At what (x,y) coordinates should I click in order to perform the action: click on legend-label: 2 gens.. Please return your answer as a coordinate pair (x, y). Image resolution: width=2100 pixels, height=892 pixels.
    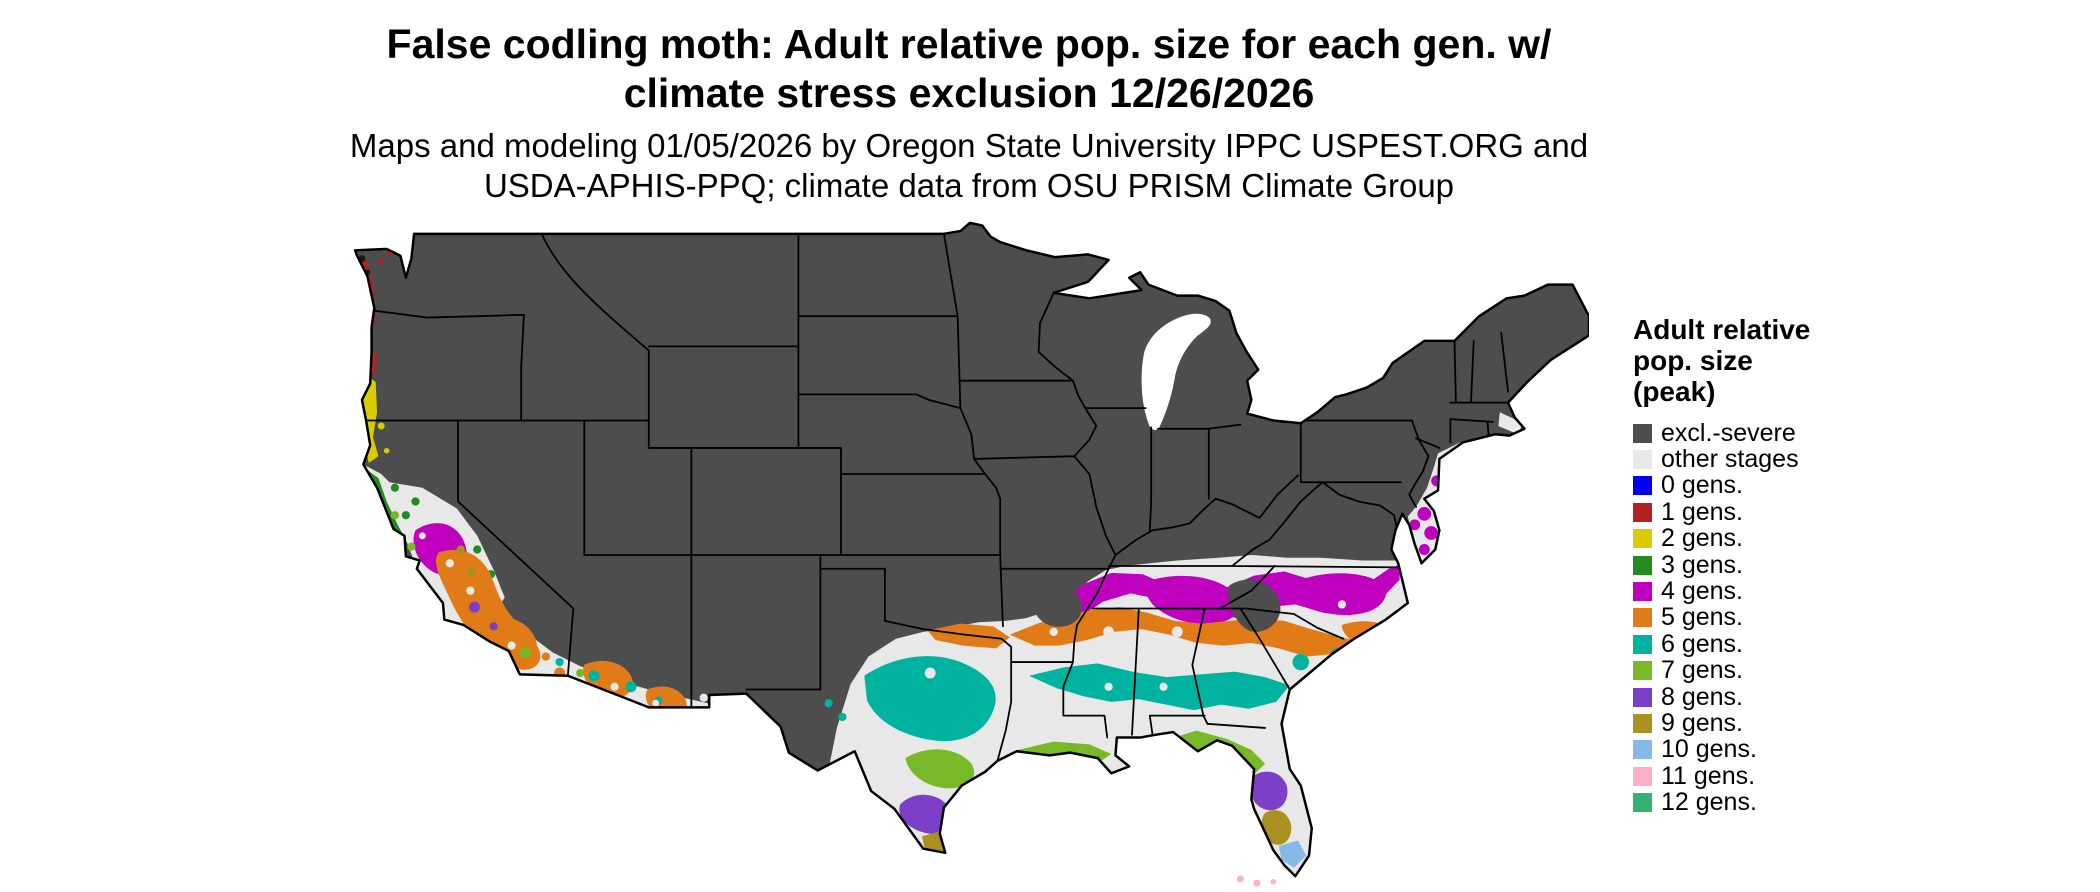
    Looking at the image, I should click on (1702, 538).